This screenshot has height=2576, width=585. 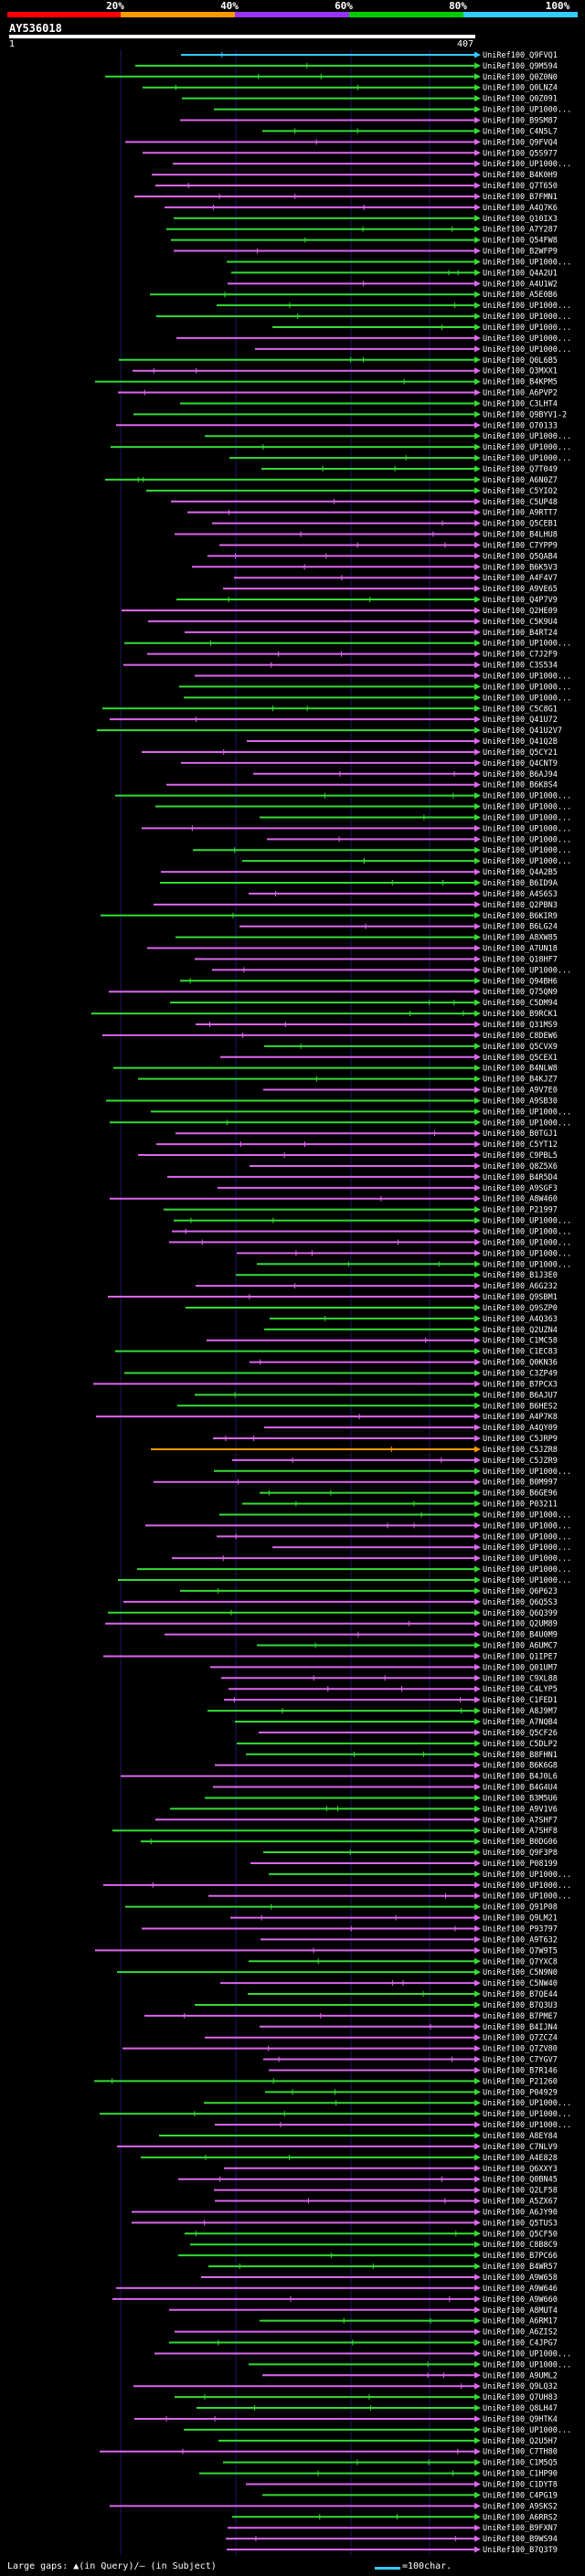 What do you see at coordinates (338, 1972) in the screenshot?
I see `hit-row: UniRef100_C5N9N0` at bounding box center [338, 1972].